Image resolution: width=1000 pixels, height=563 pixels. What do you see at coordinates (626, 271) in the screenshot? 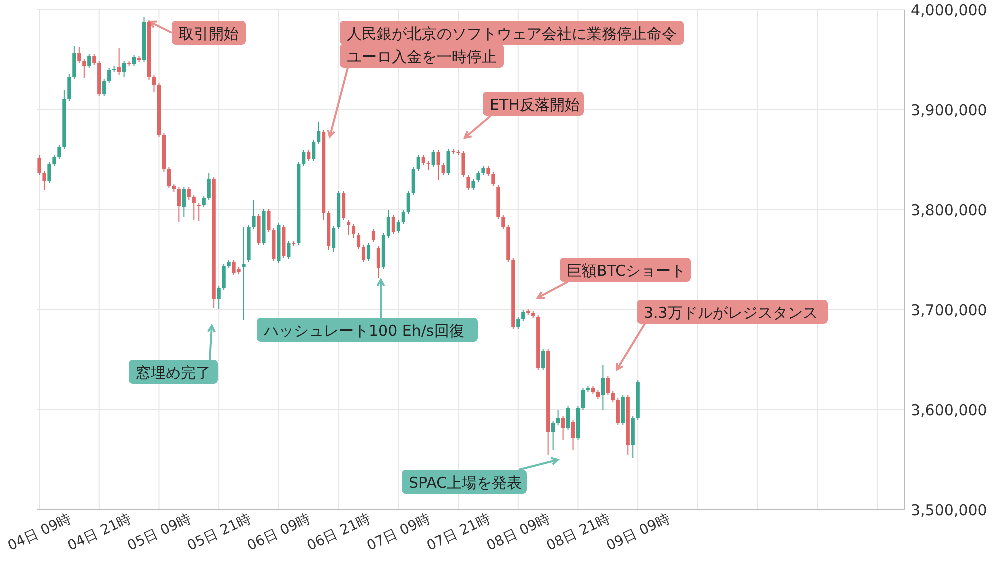
I see `annotation: 巨額BTCショート` at bounding box center [626, 271].